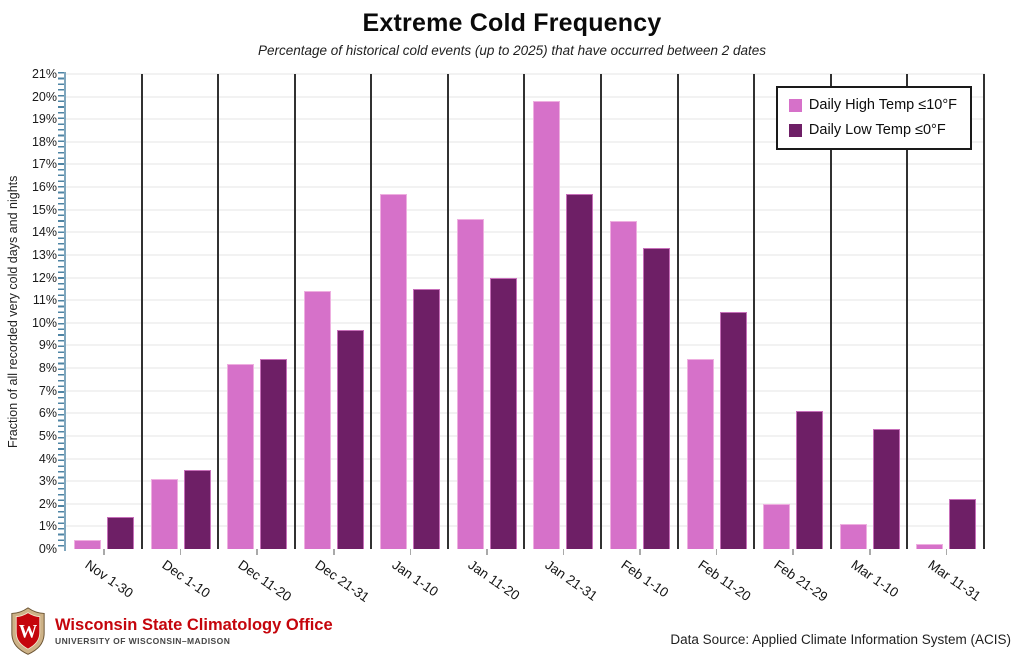  Describe the element at coordinates (571, 580) in the screenshot. I see `x-tick-label: Jan 21-31` at that location.